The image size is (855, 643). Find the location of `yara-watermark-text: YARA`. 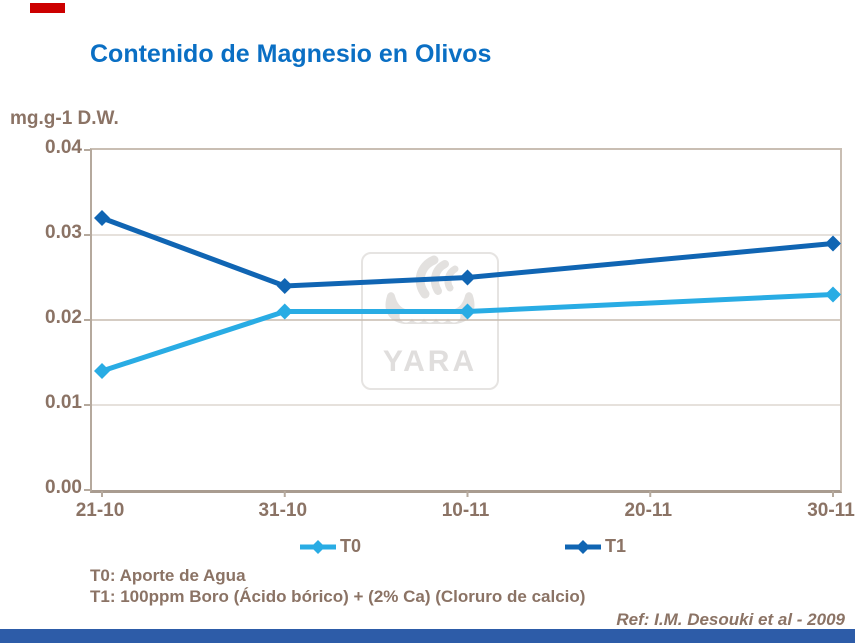

yara-watermark-text: YARA is located at coordinates (430, 361).